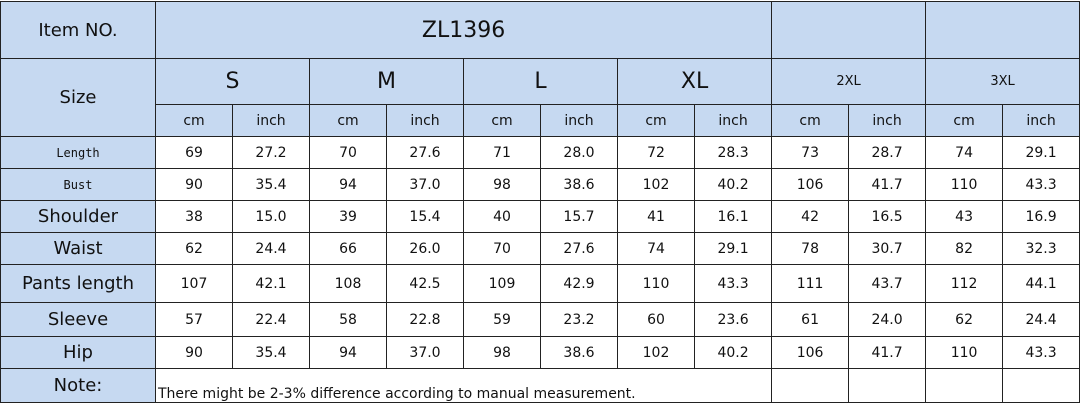 Image resolution: width=1080 pixels, height=405 pixels. Describe the element at coordinates (232, 81) in the screenshot. I see `size-header: S` at that location.